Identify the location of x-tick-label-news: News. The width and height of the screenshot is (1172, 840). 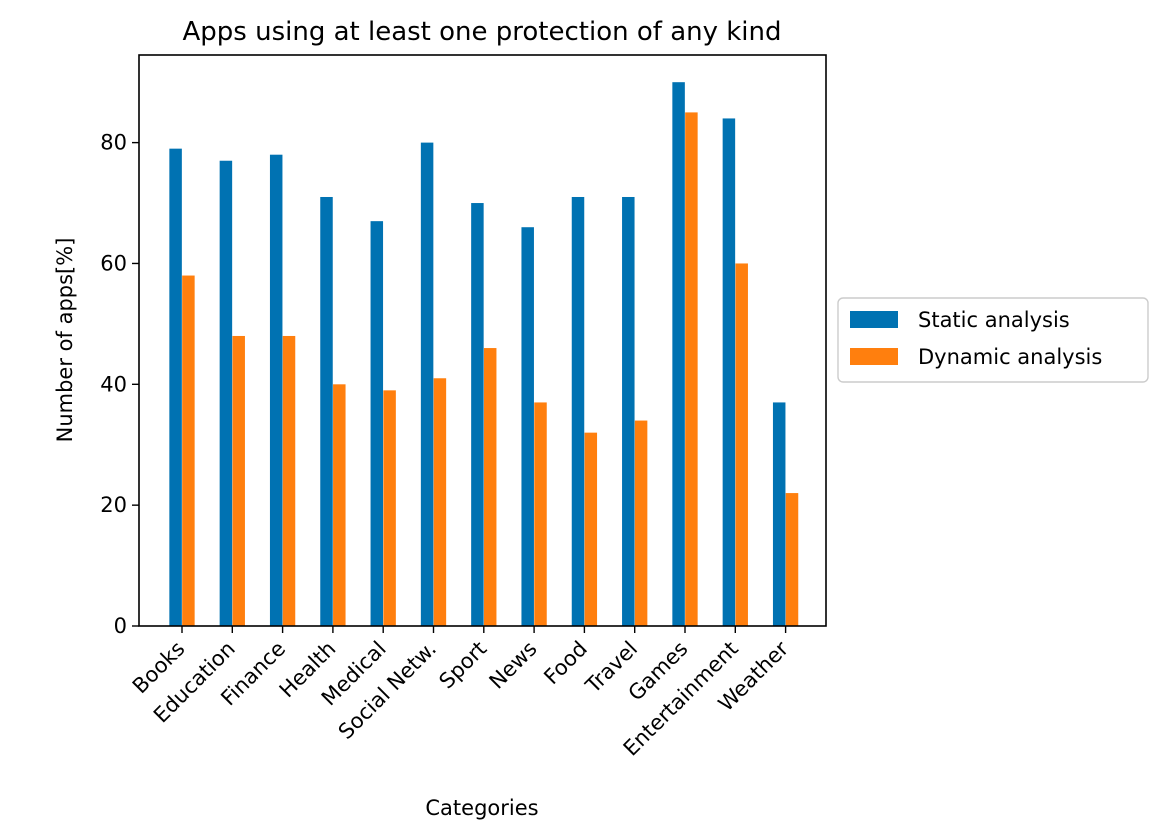
(513, 665).